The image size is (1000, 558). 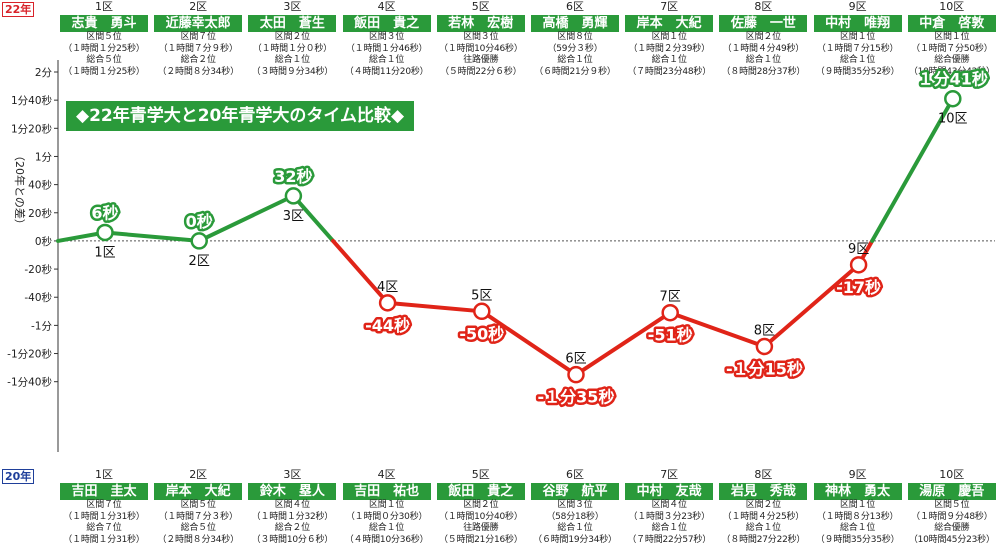 What do you see at coordinates (952, 516) in the screenshot?
I see `runner-stat: （１時間９分48秒）` at bounding box center [952, 516].